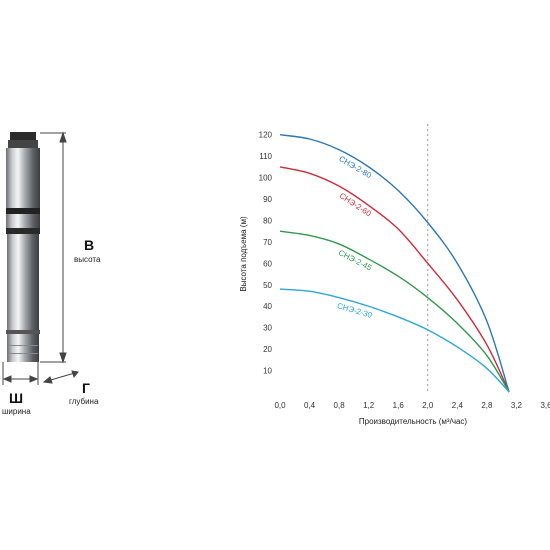  I want to click on x-tick-label: 1,6, so click(399, 405).